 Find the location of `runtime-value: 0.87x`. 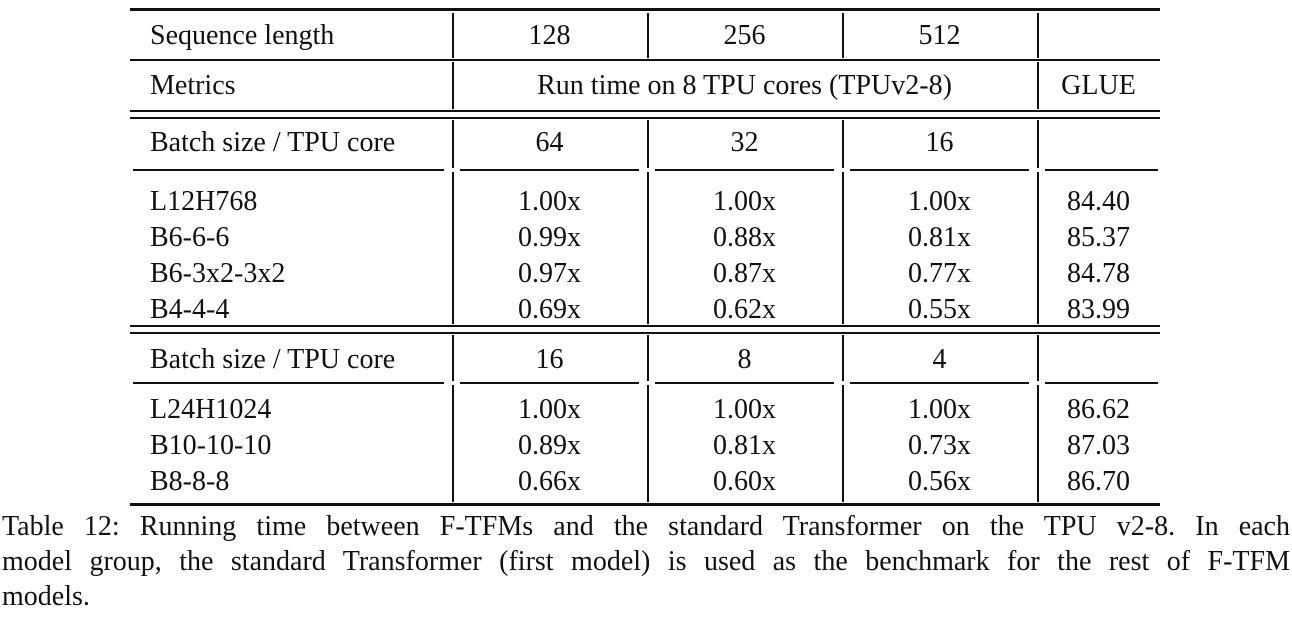

runtime-value: 0.87x is located at coordinates (744, 273).